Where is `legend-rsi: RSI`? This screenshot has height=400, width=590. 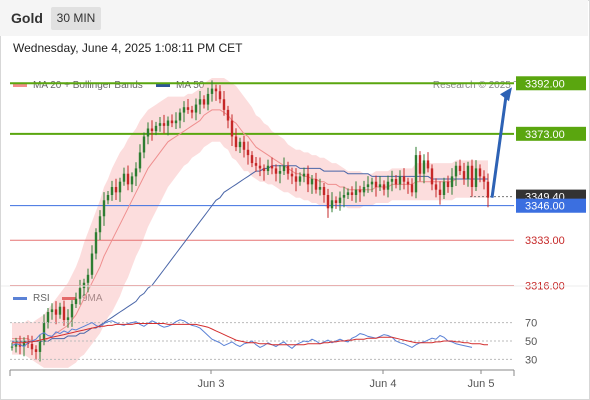 legend-rsi: RSI is located at coordinates (31, 298).